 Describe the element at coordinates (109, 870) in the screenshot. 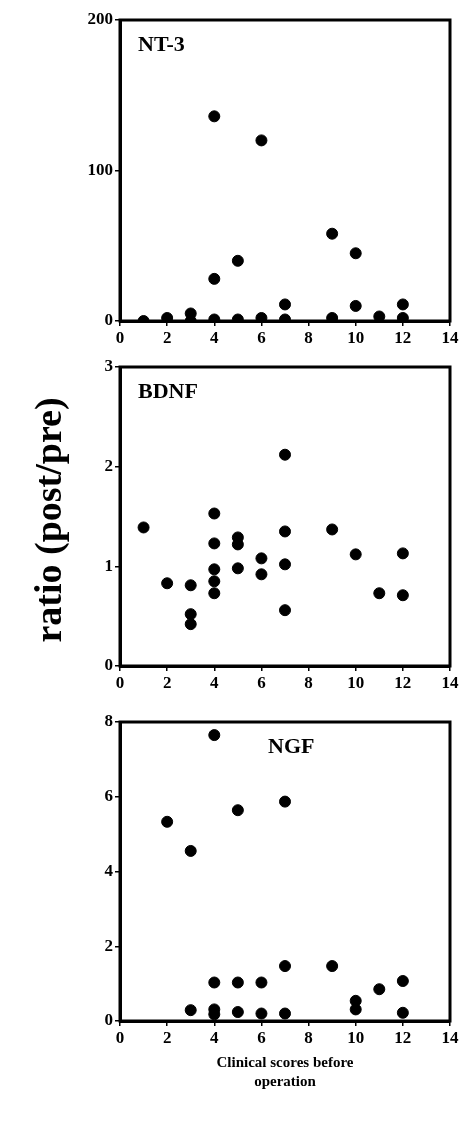

I see `y-tick-label: 4` at that location.